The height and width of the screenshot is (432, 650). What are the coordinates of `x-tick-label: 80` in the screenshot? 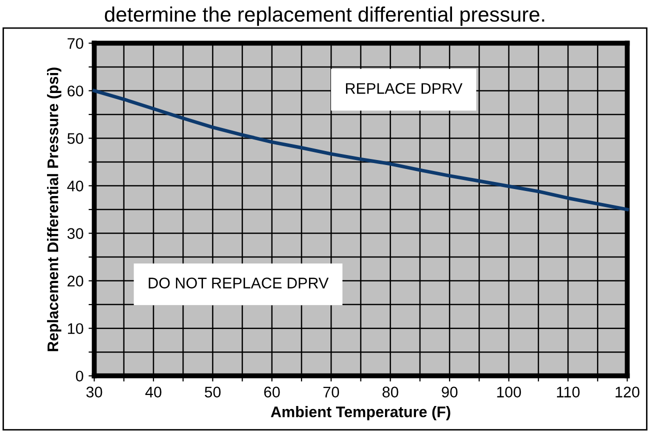 It's located at (390, 392).